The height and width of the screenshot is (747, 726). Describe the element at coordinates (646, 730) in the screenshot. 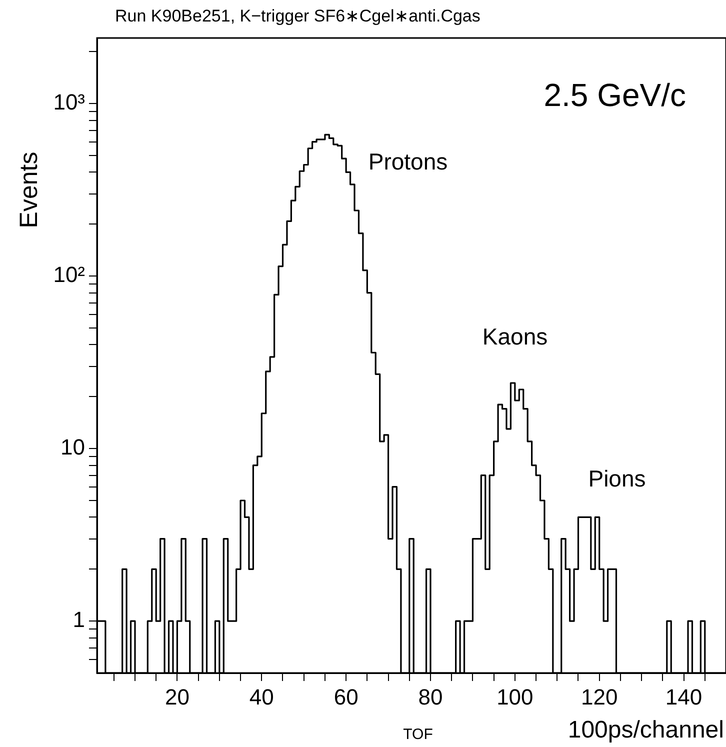

I see `x-axis-title: 100ps/channel` at that location.